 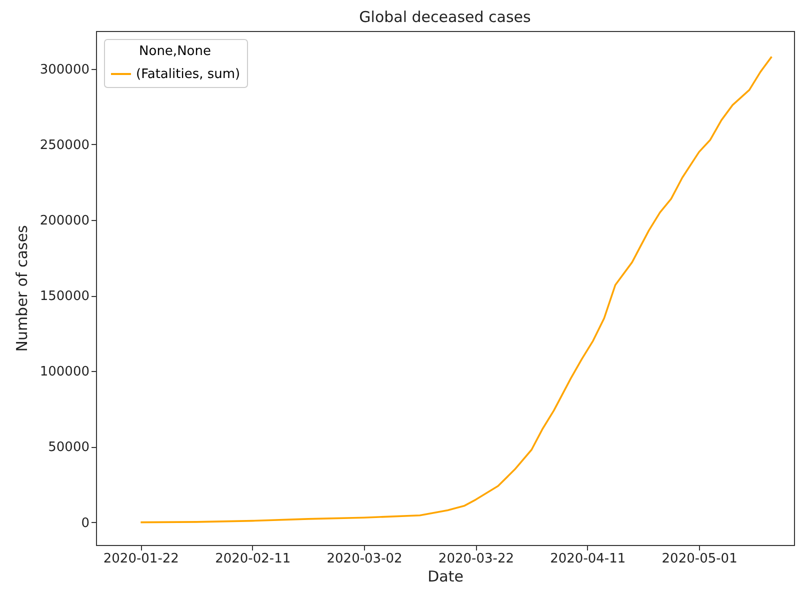 What do you see at coordinates (69, 448) in the screenshot?
I see `y-tick-label: 50000` at bounding box center [69, 448].